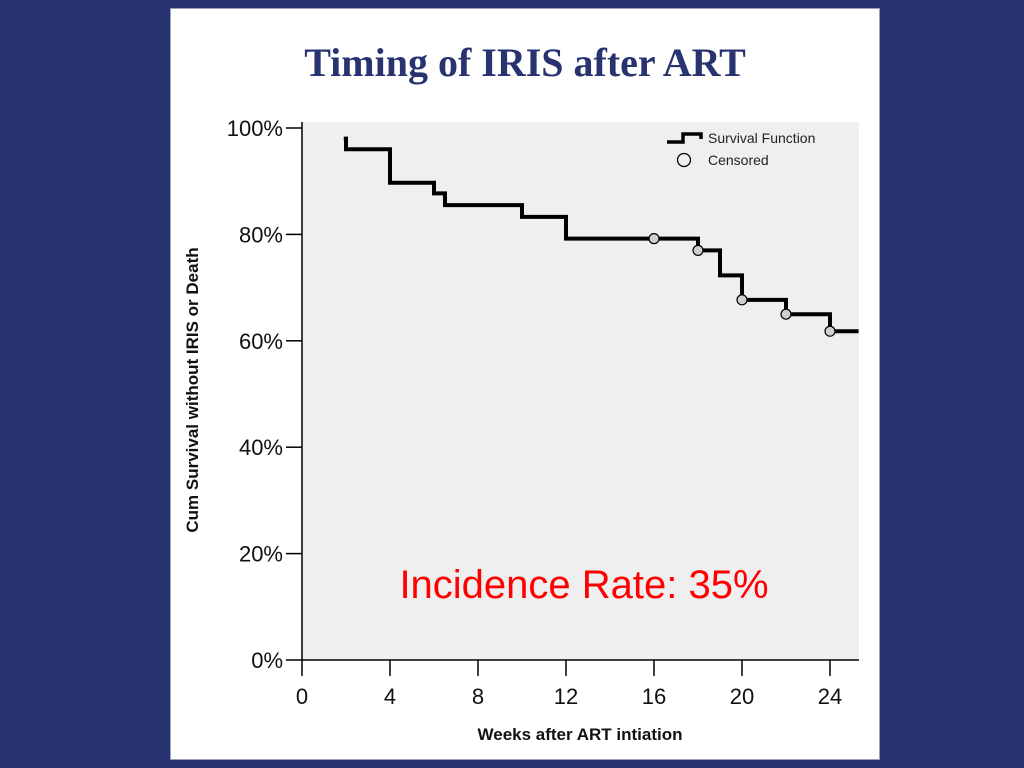  I want to click on legend-step-icon, so click(685, 138).